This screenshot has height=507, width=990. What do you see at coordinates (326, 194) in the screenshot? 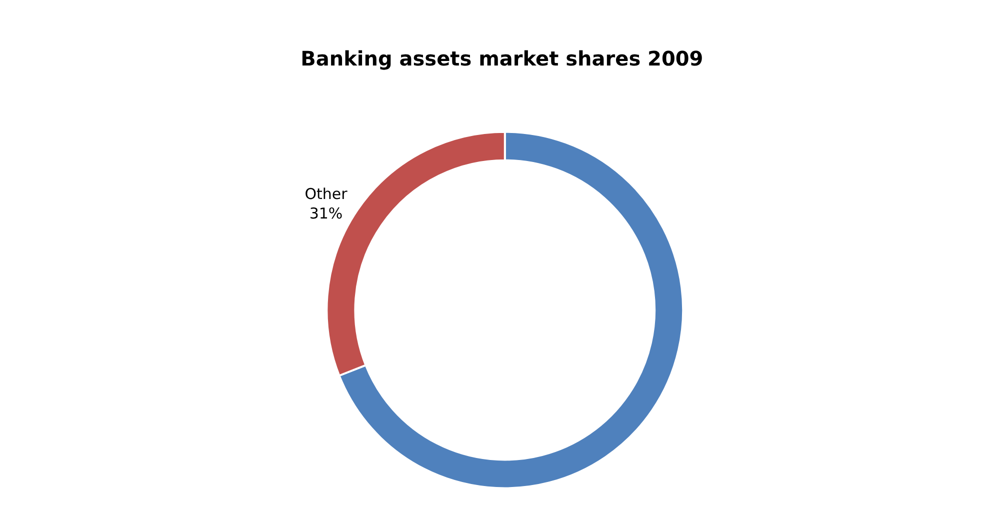
I see `slice-label: Other` at bounding box center [326, 194].